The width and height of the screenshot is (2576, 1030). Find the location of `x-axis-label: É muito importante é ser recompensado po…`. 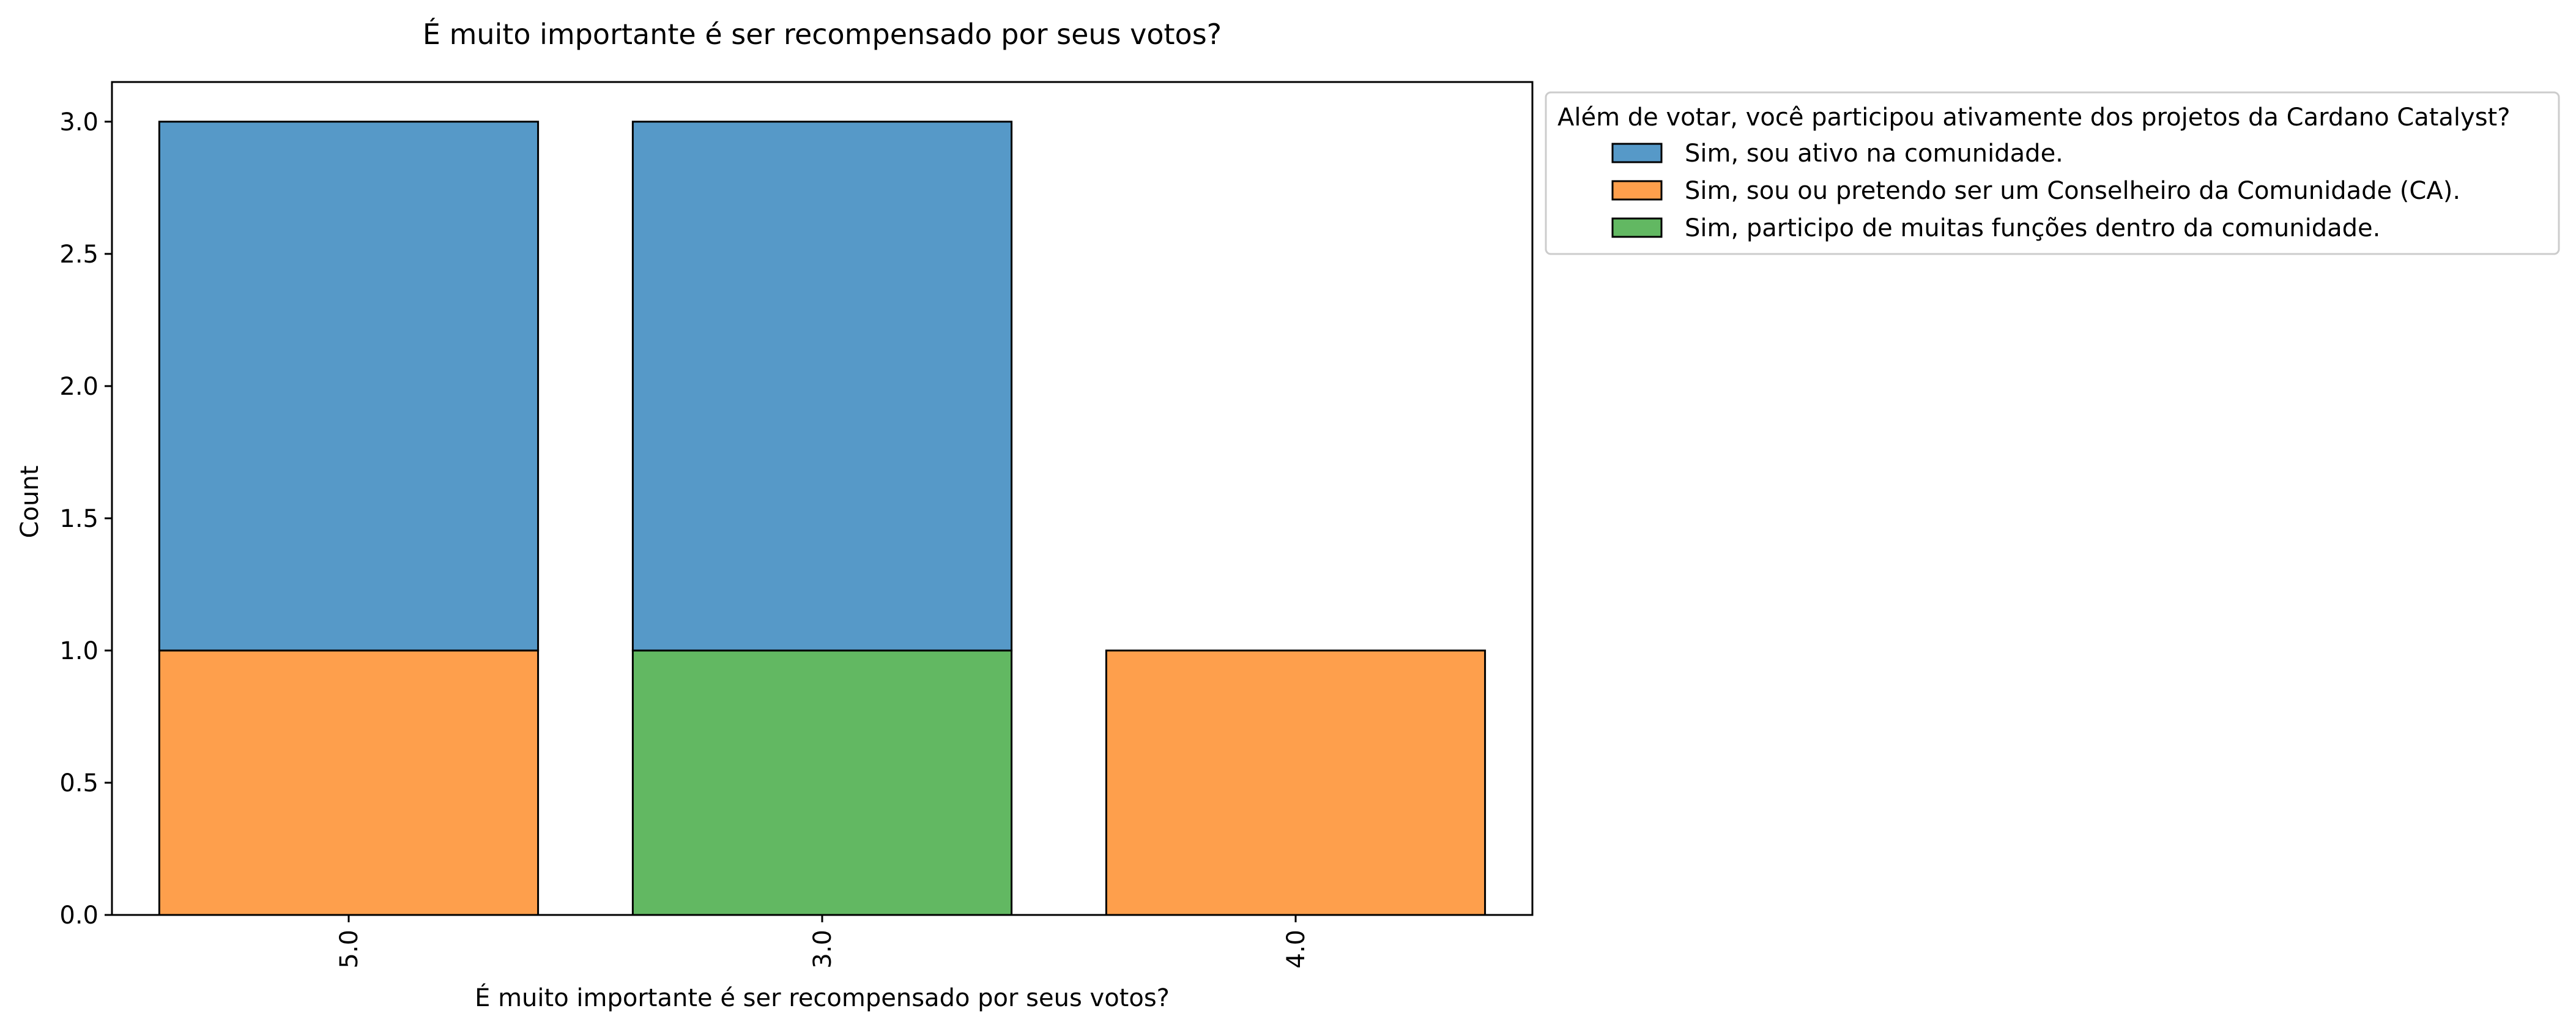

x-axis-label: É muito importante é ser recompensado po… is located at coordinates (822, 997).